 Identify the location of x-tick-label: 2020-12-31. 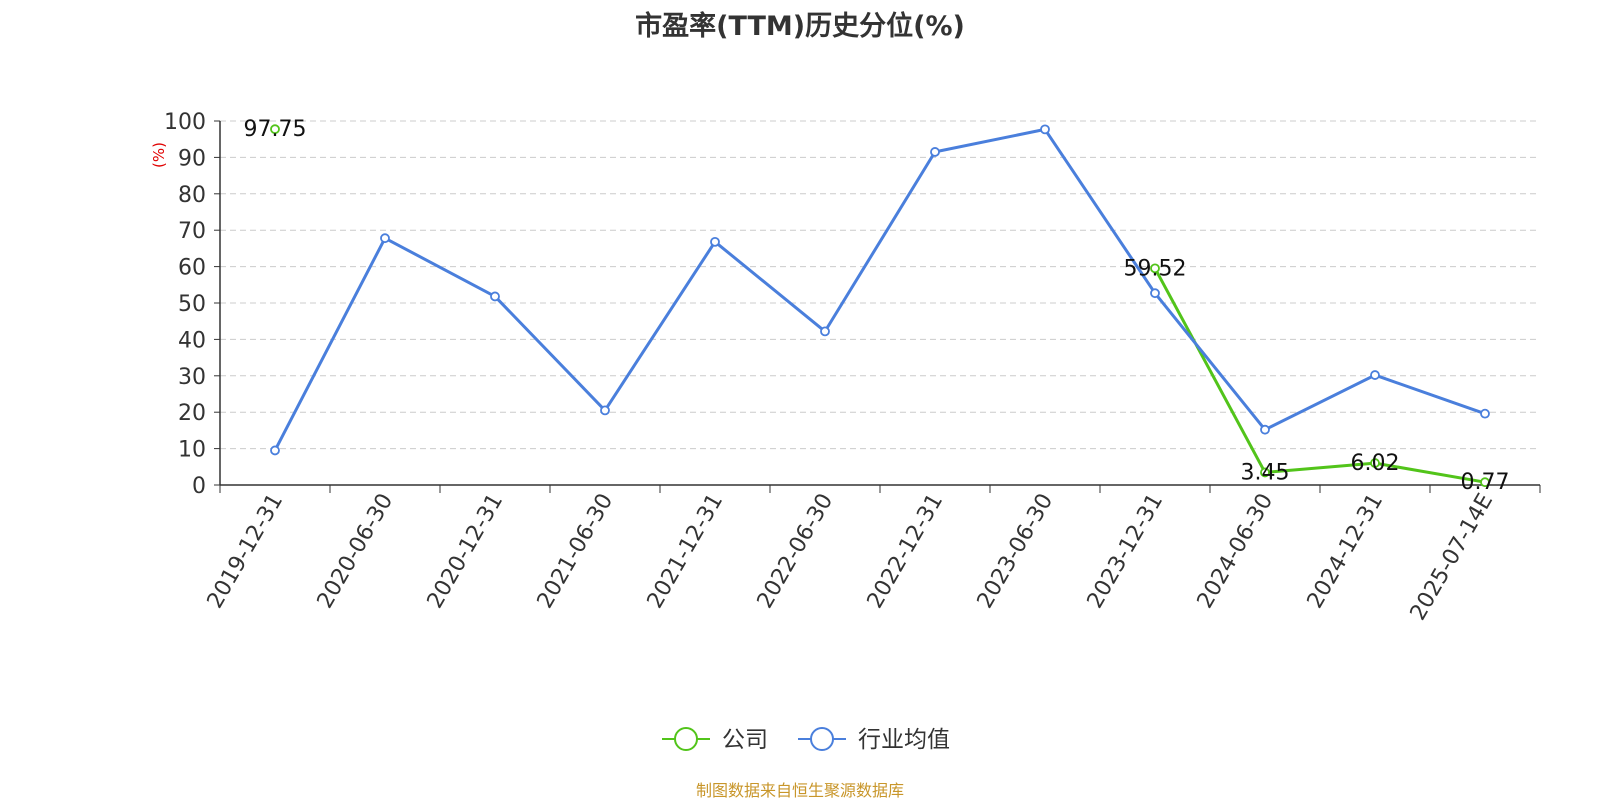
(466, 551).